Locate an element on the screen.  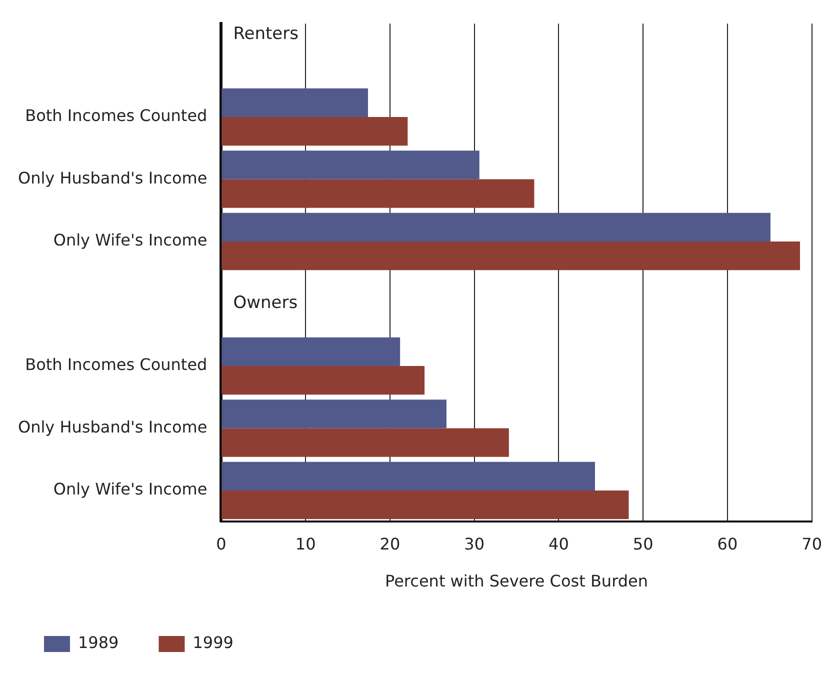
x-tick-label: 0 is located at coordinates (221, 544).